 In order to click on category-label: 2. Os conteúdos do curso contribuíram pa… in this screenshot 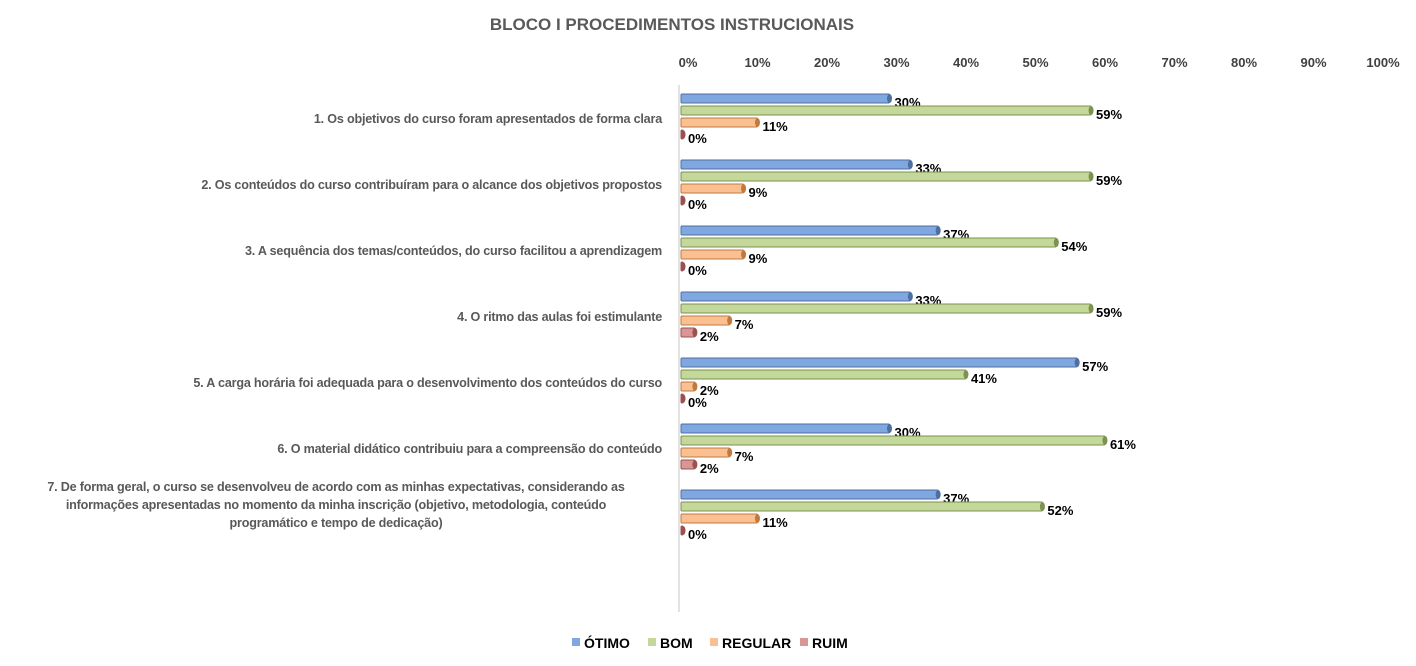, I will do `click(431, 185)`.